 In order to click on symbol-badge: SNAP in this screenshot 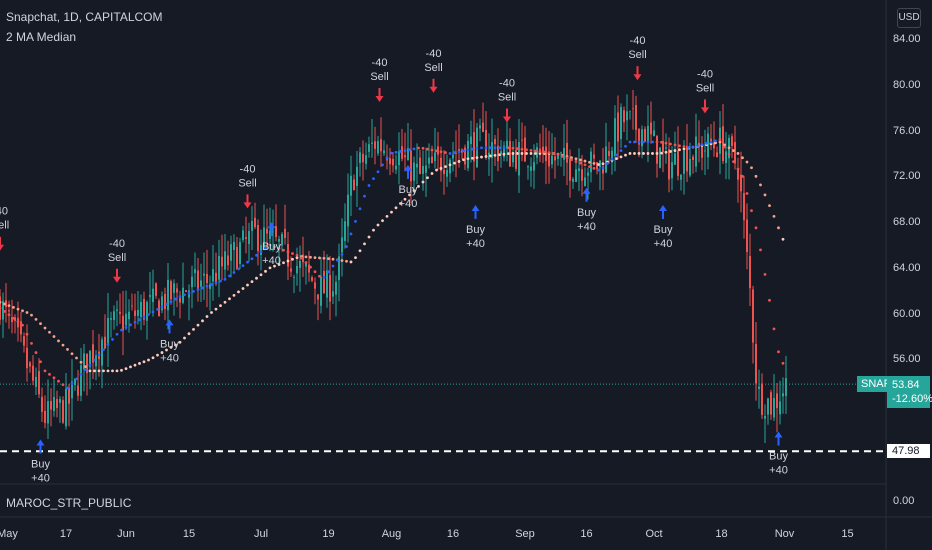, I will do `click(876, 384)`.